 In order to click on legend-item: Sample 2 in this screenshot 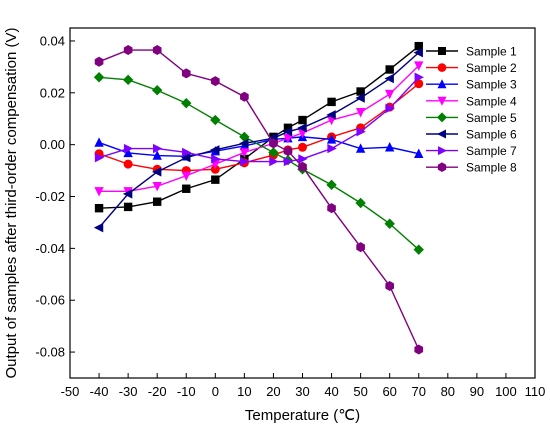, I will do `click(471, 68)`.